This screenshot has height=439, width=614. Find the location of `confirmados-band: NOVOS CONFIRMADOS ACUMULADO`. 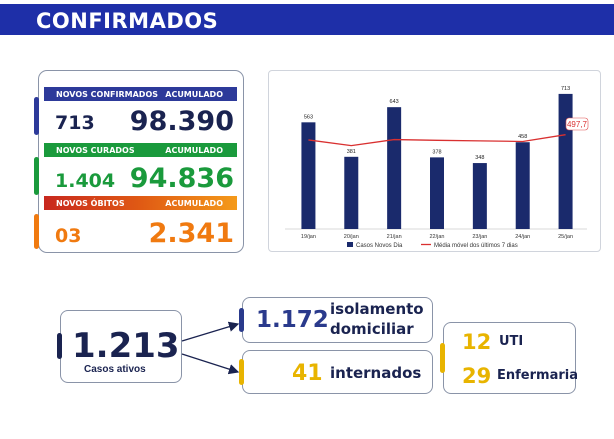

confirmados-band: NOVOS CONFIRMADOS ACUMULADO is located at coordinates (140, 94).